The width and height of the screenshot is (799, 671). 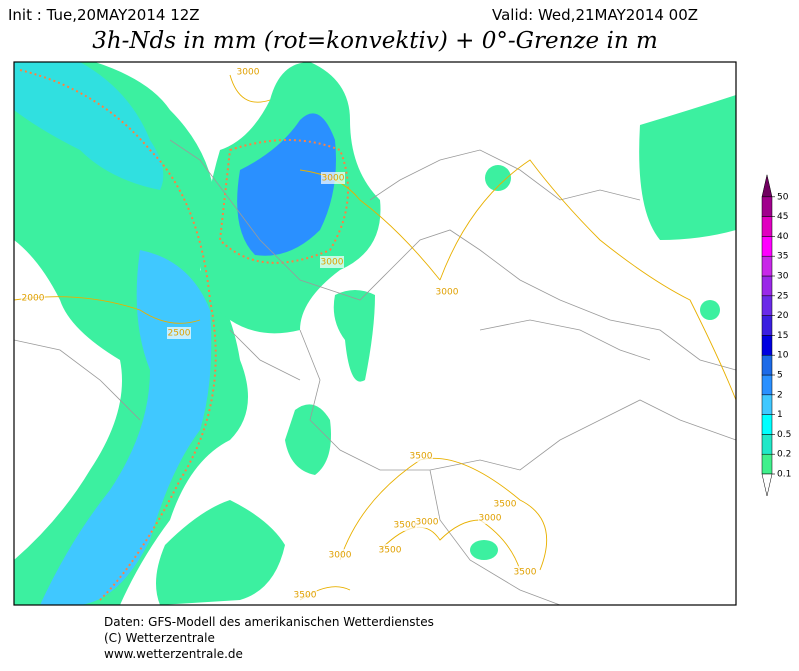 I want to click on colorbar-label: 25, so click(x=782, y=296).